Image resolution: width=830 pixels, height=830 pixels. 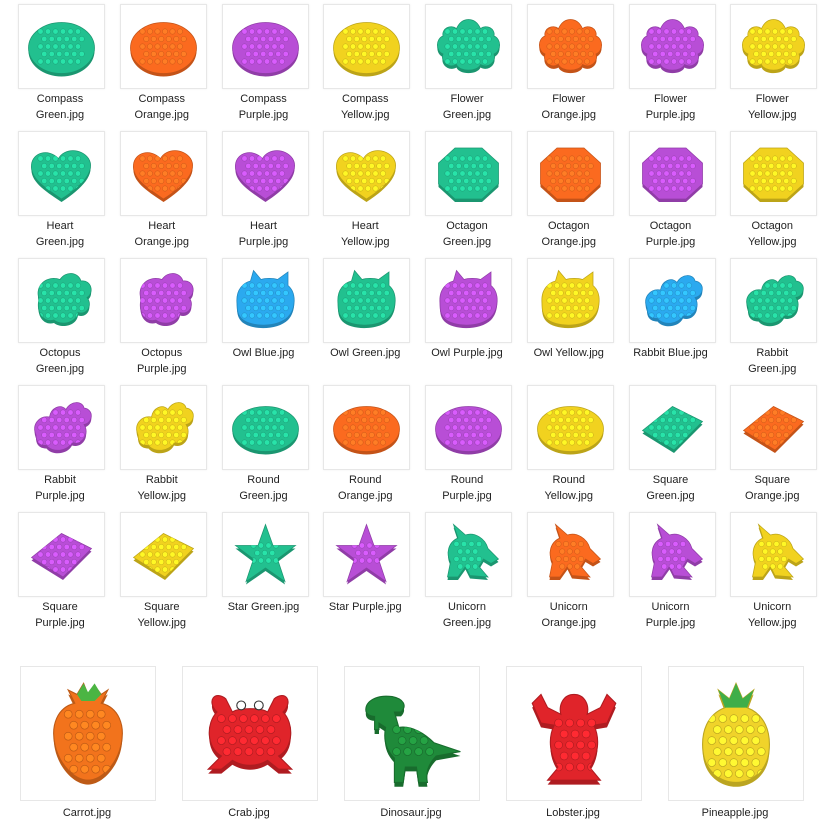 I want to click on heart-popit-icon, so click(x=366, y=176).